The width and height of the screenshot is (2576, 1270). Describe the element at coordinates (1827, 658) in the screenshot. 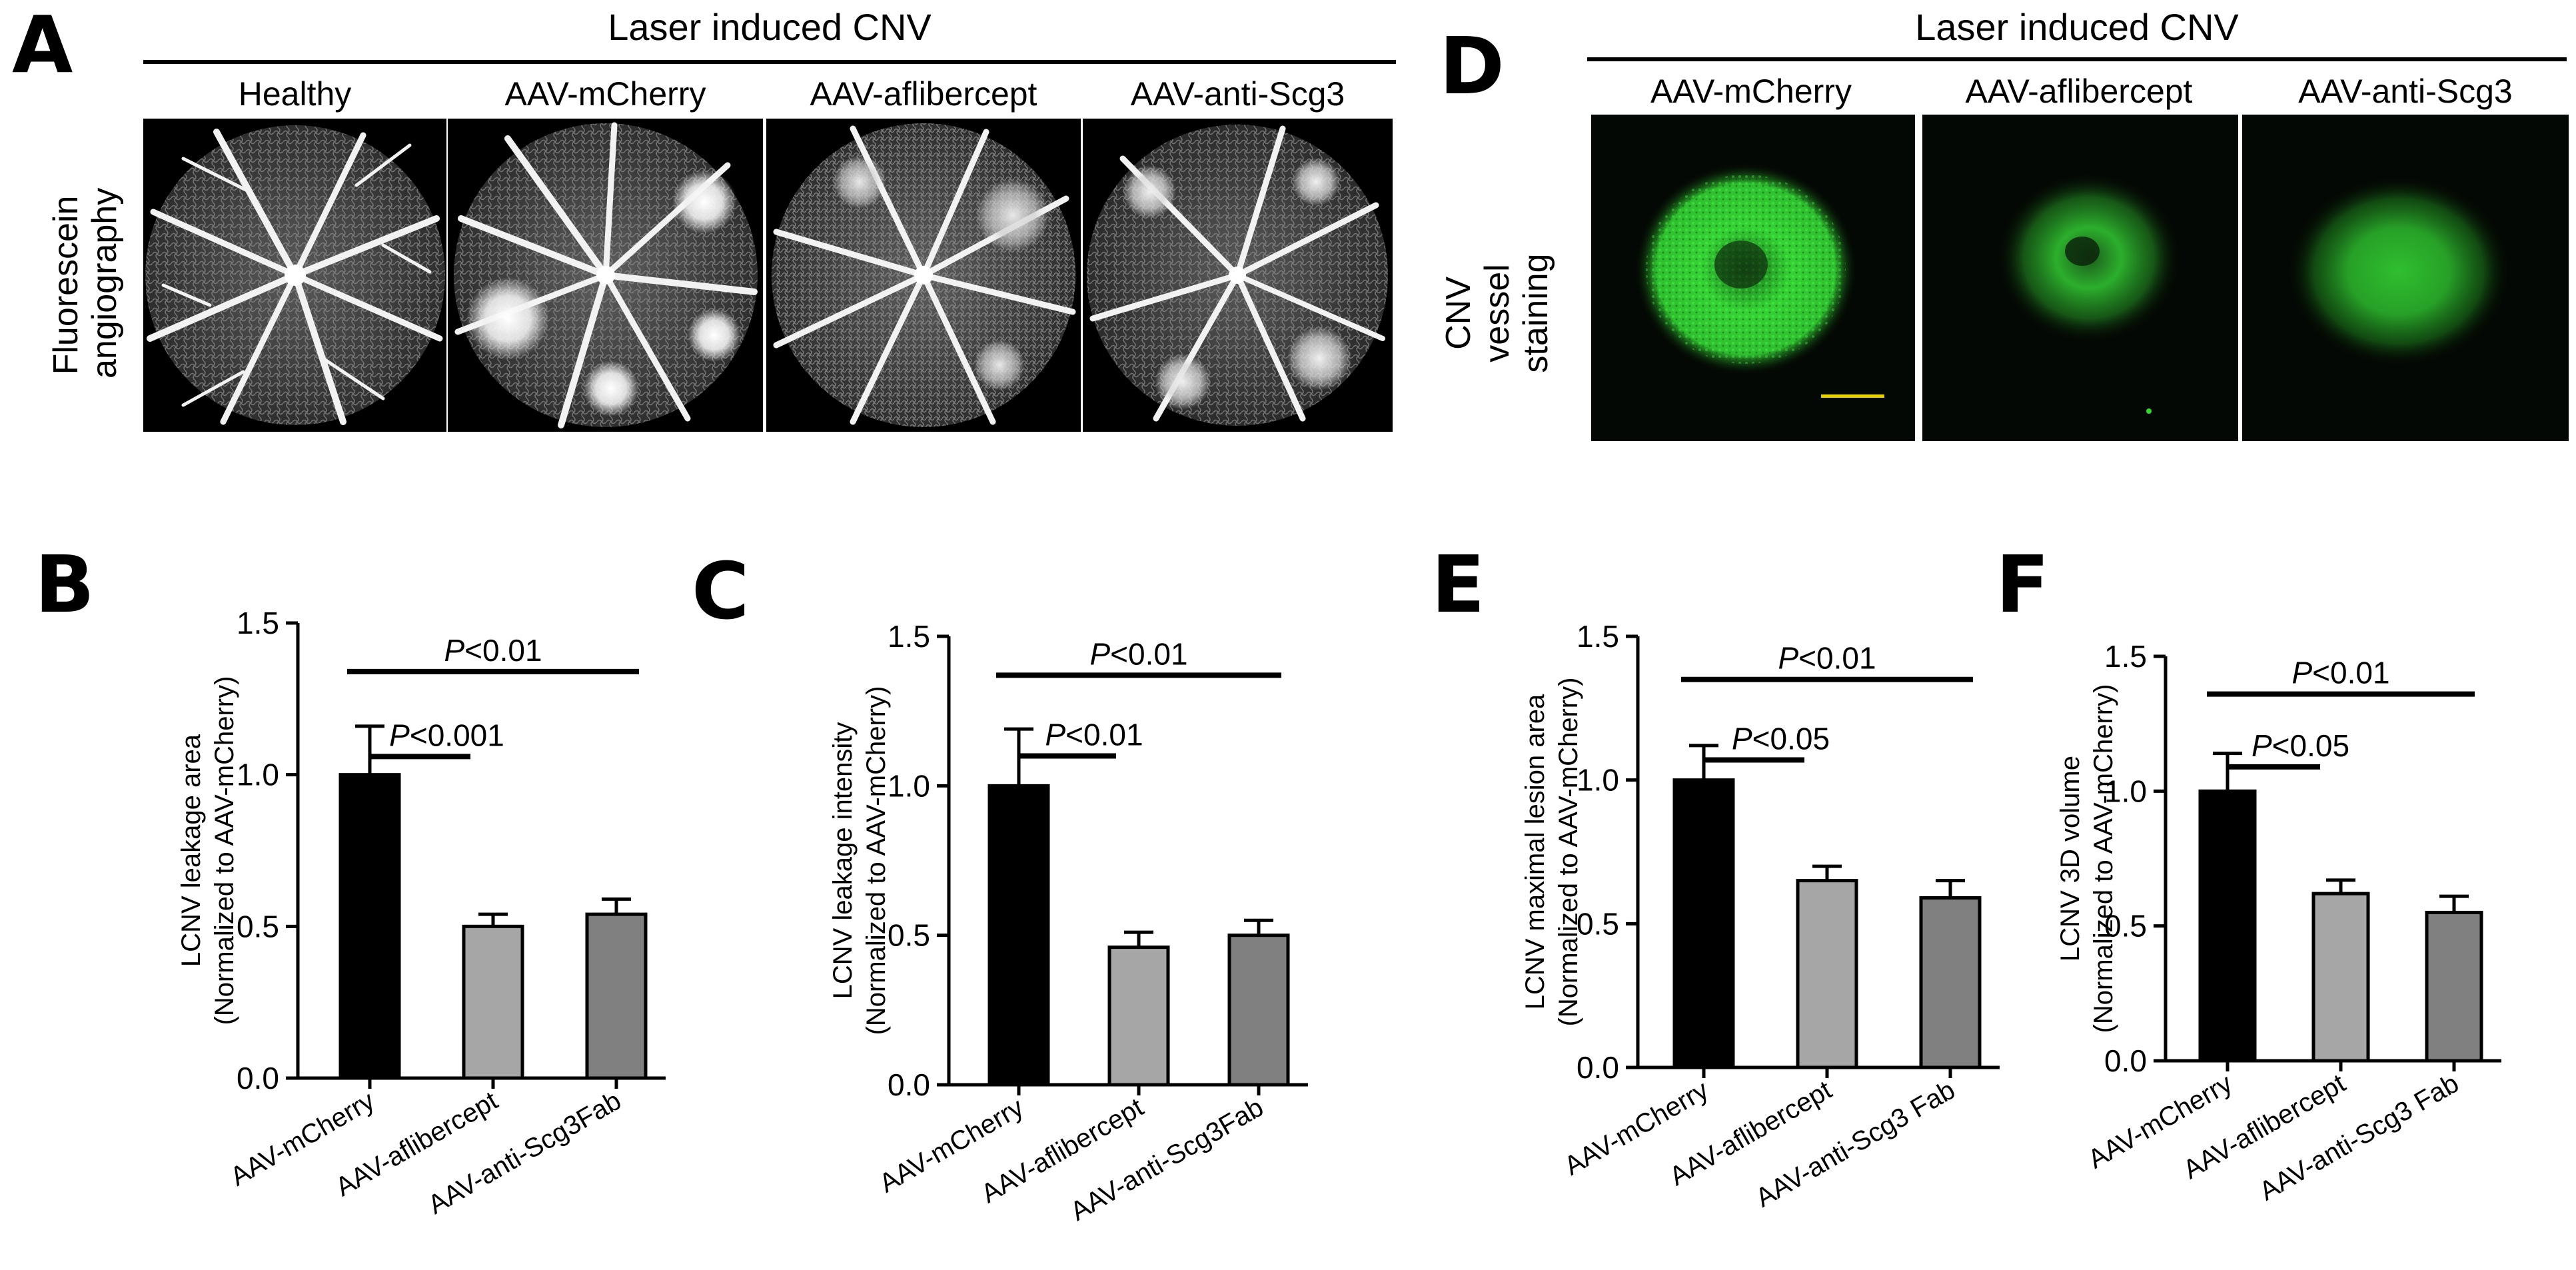

I see `chart-e-sig-label: P<0.01` at that location.